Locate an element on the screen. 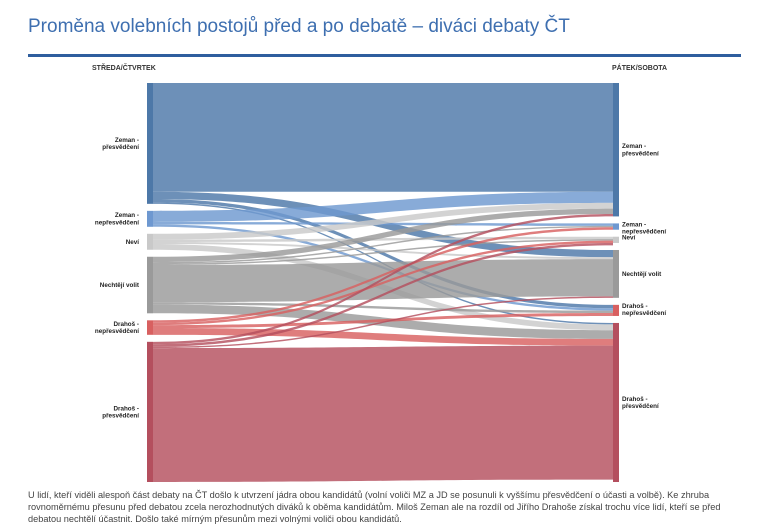 This screenshot has height=527, width=768. sankey-link-l4-r4 is located at coordinates (383, 281).